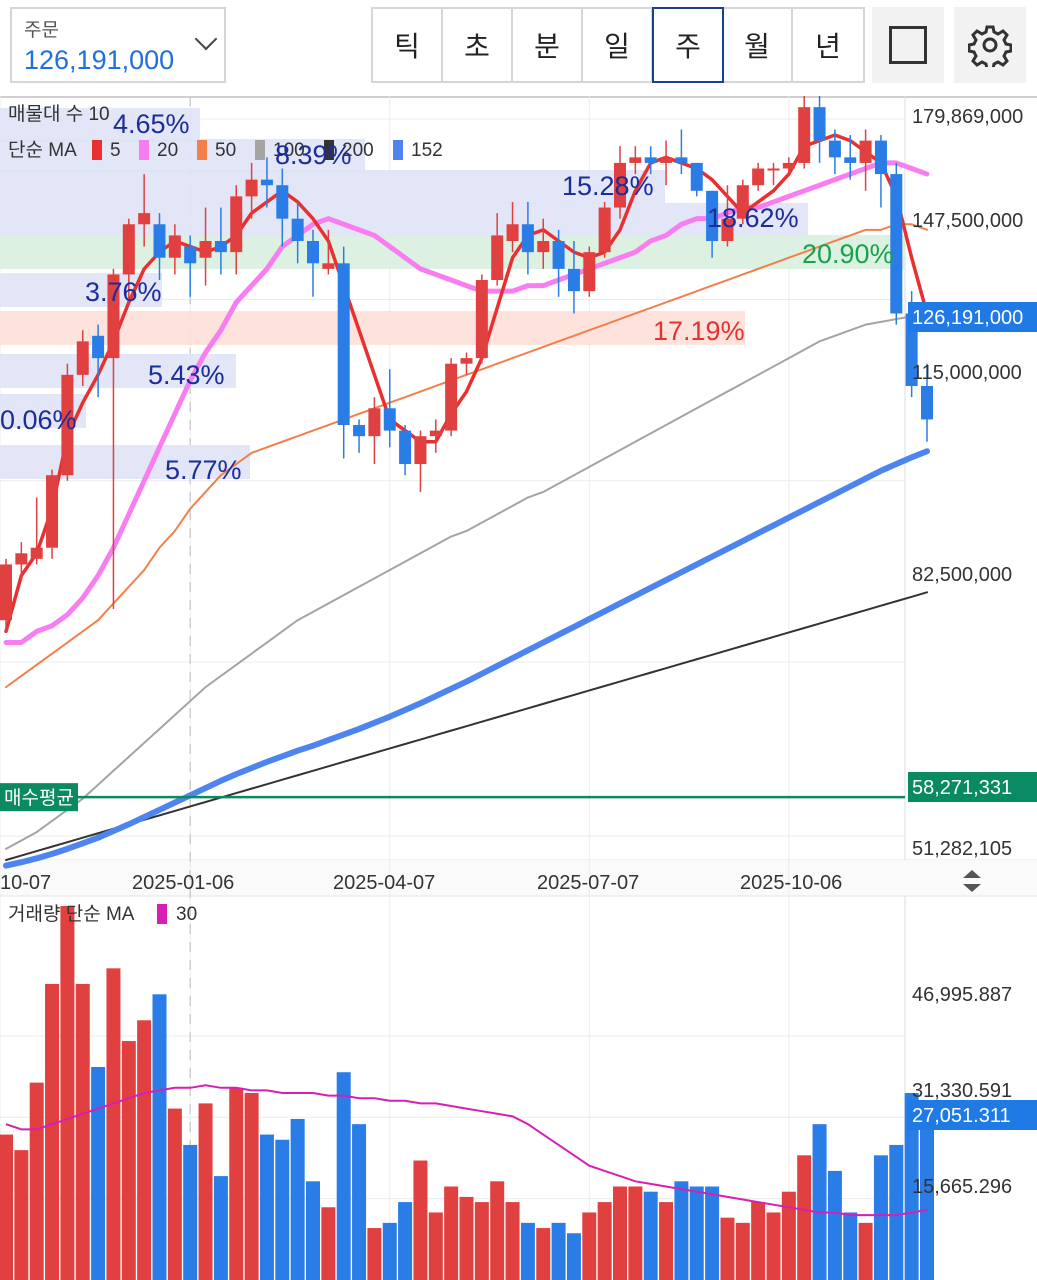  Describe the element at coordinates (990, 45) in the screenshot. I see `settings-button` at that location.